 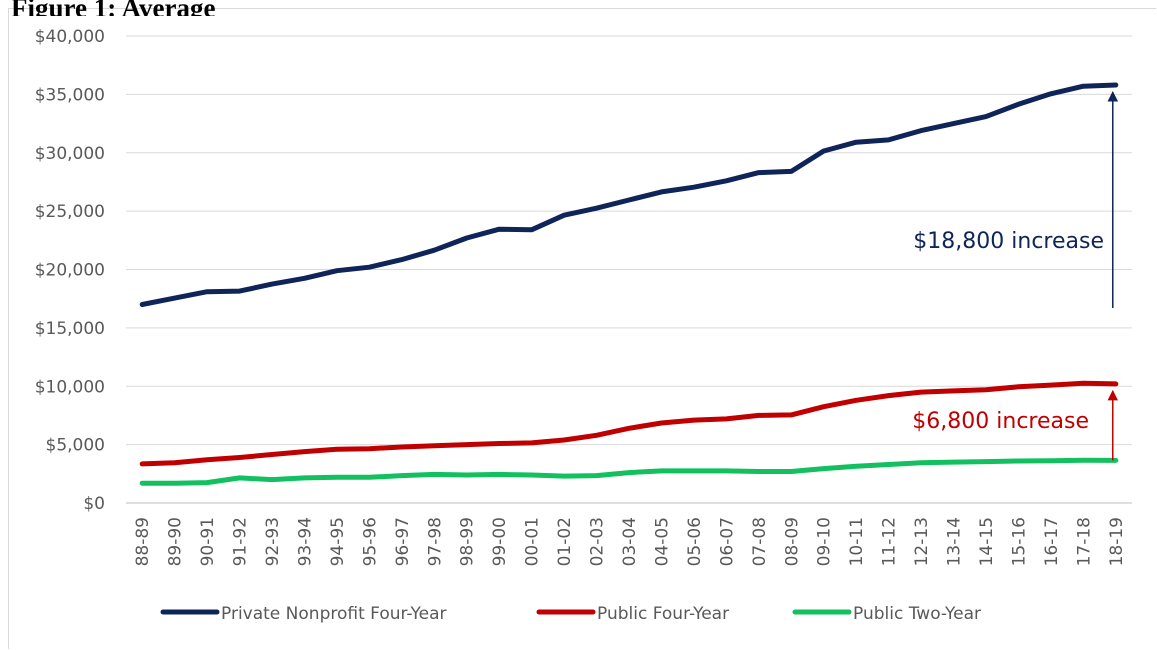 What do you see at coordinates (208, 541) in the screenshot?
I see `x-tick-label: 90-91` at bounding box center [208, 541].